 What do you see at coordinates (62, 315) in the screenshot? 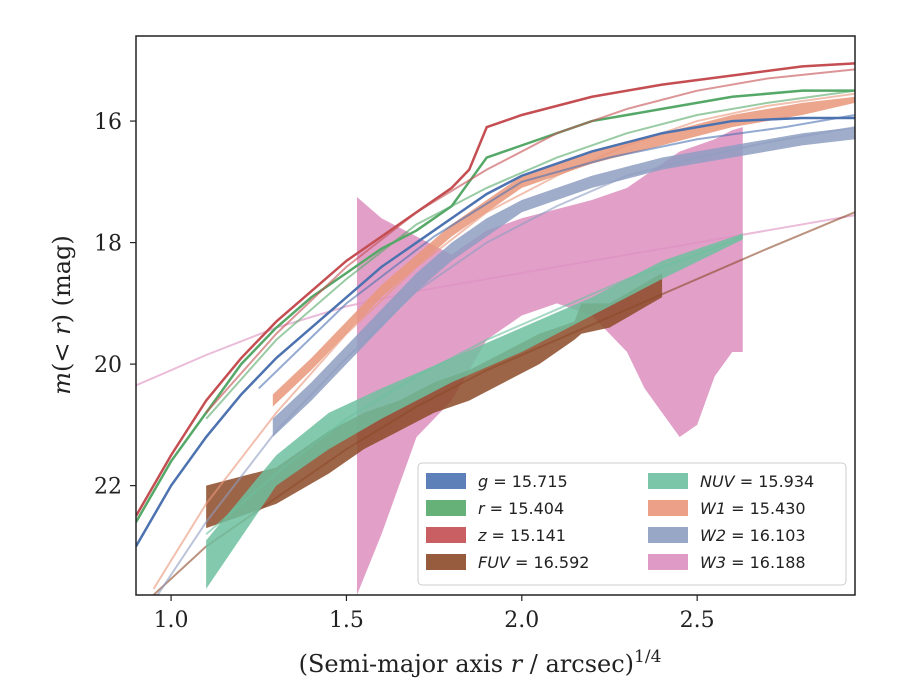
I see `y-axis-label: m(< r) (mag)` at bounding box center [62, 315].